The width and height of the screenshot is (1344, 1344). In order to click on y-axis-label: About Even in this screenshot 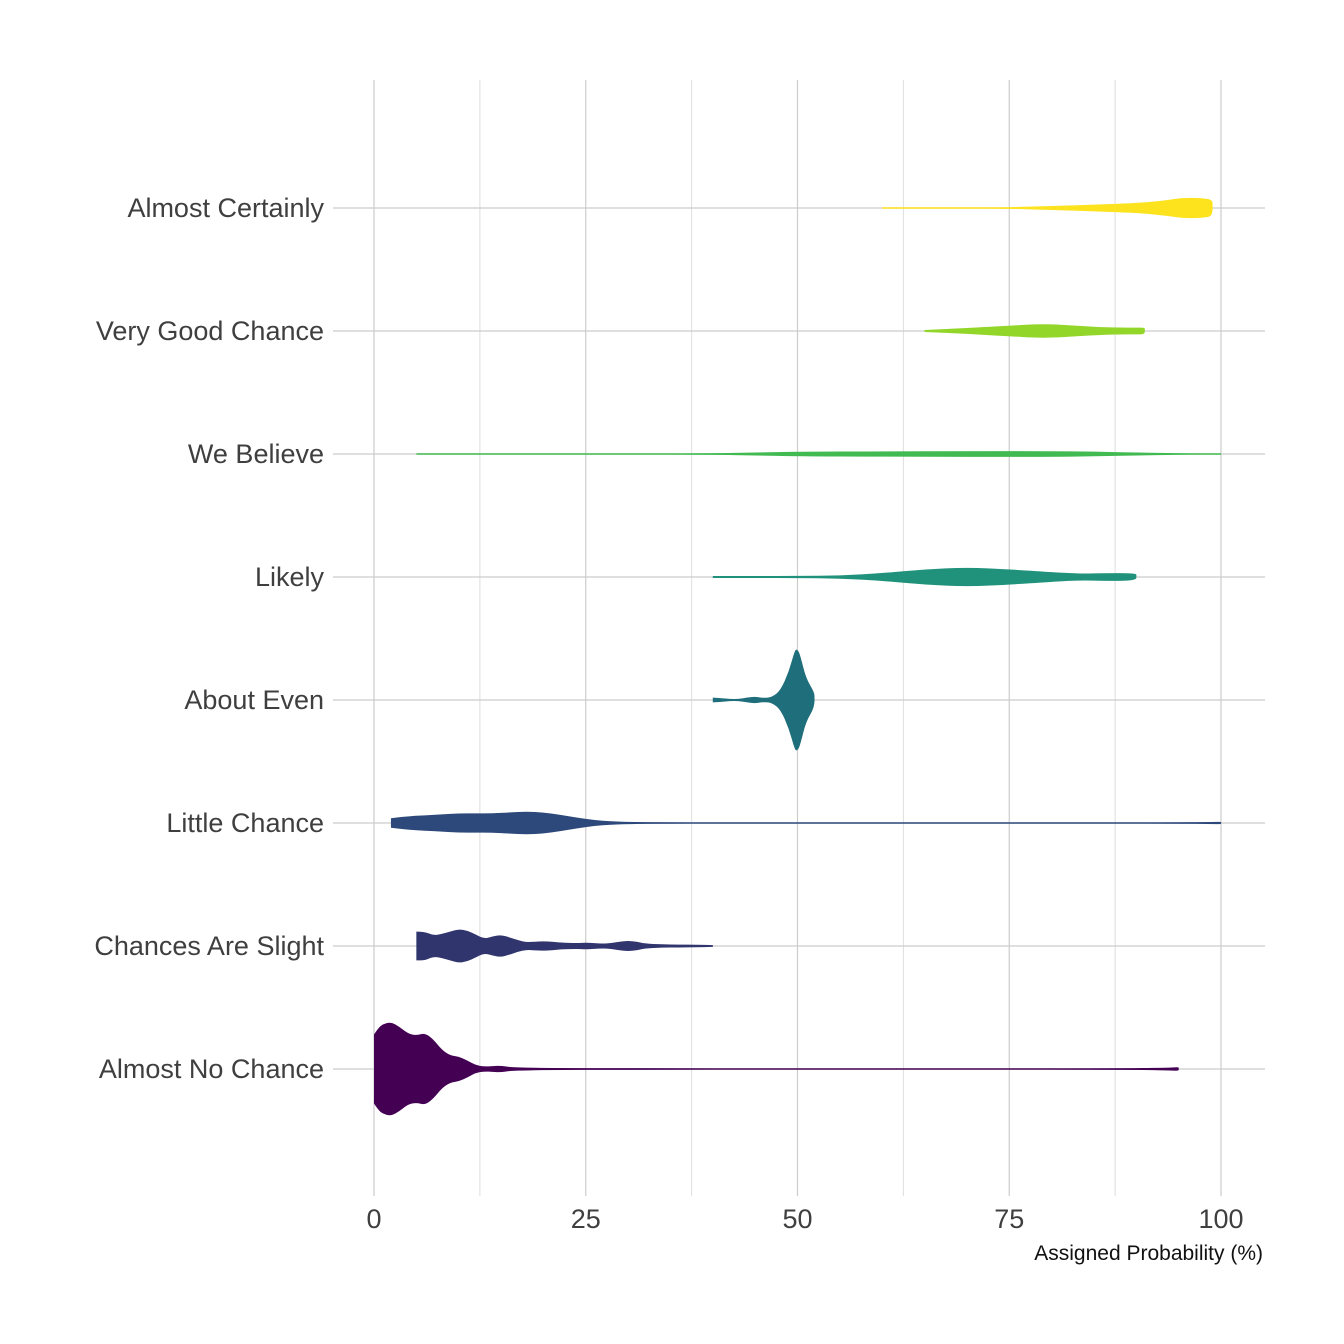, I will do `click(254, 700)`.